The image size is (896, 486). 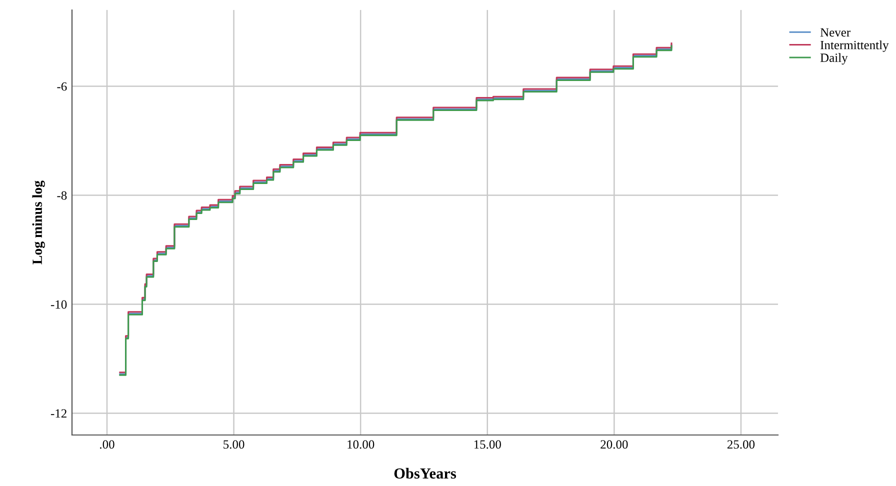 I want to click on y-tick-label: -12, so click(x=58, y=413).